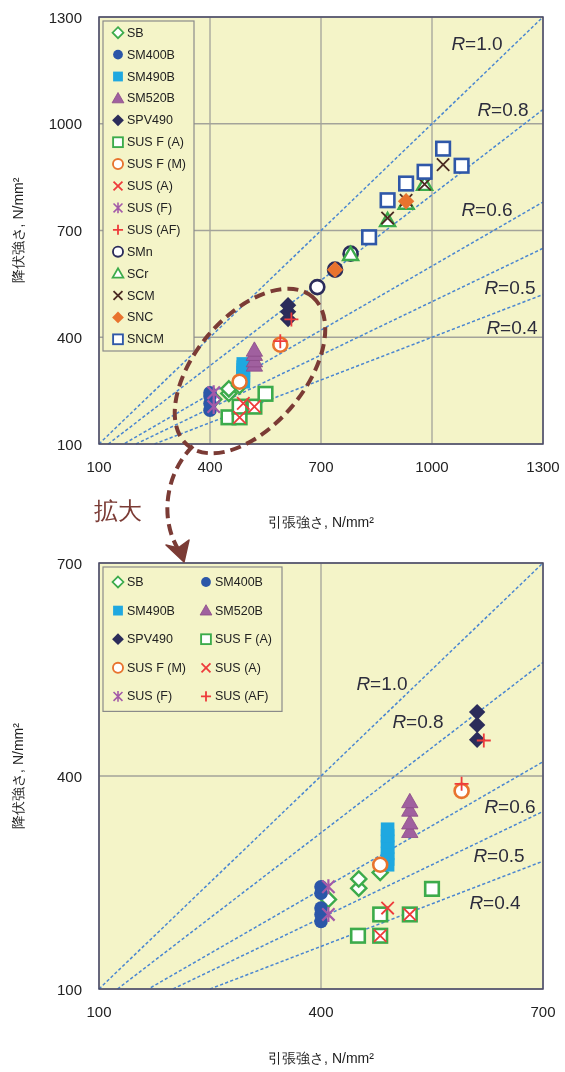 Image resolution: width=565 pixels, height=1072 pixels. What do you see at coordinates (118, 510) in the screenshot?
I see `text: 拡大` at bounding box center [118, 510].